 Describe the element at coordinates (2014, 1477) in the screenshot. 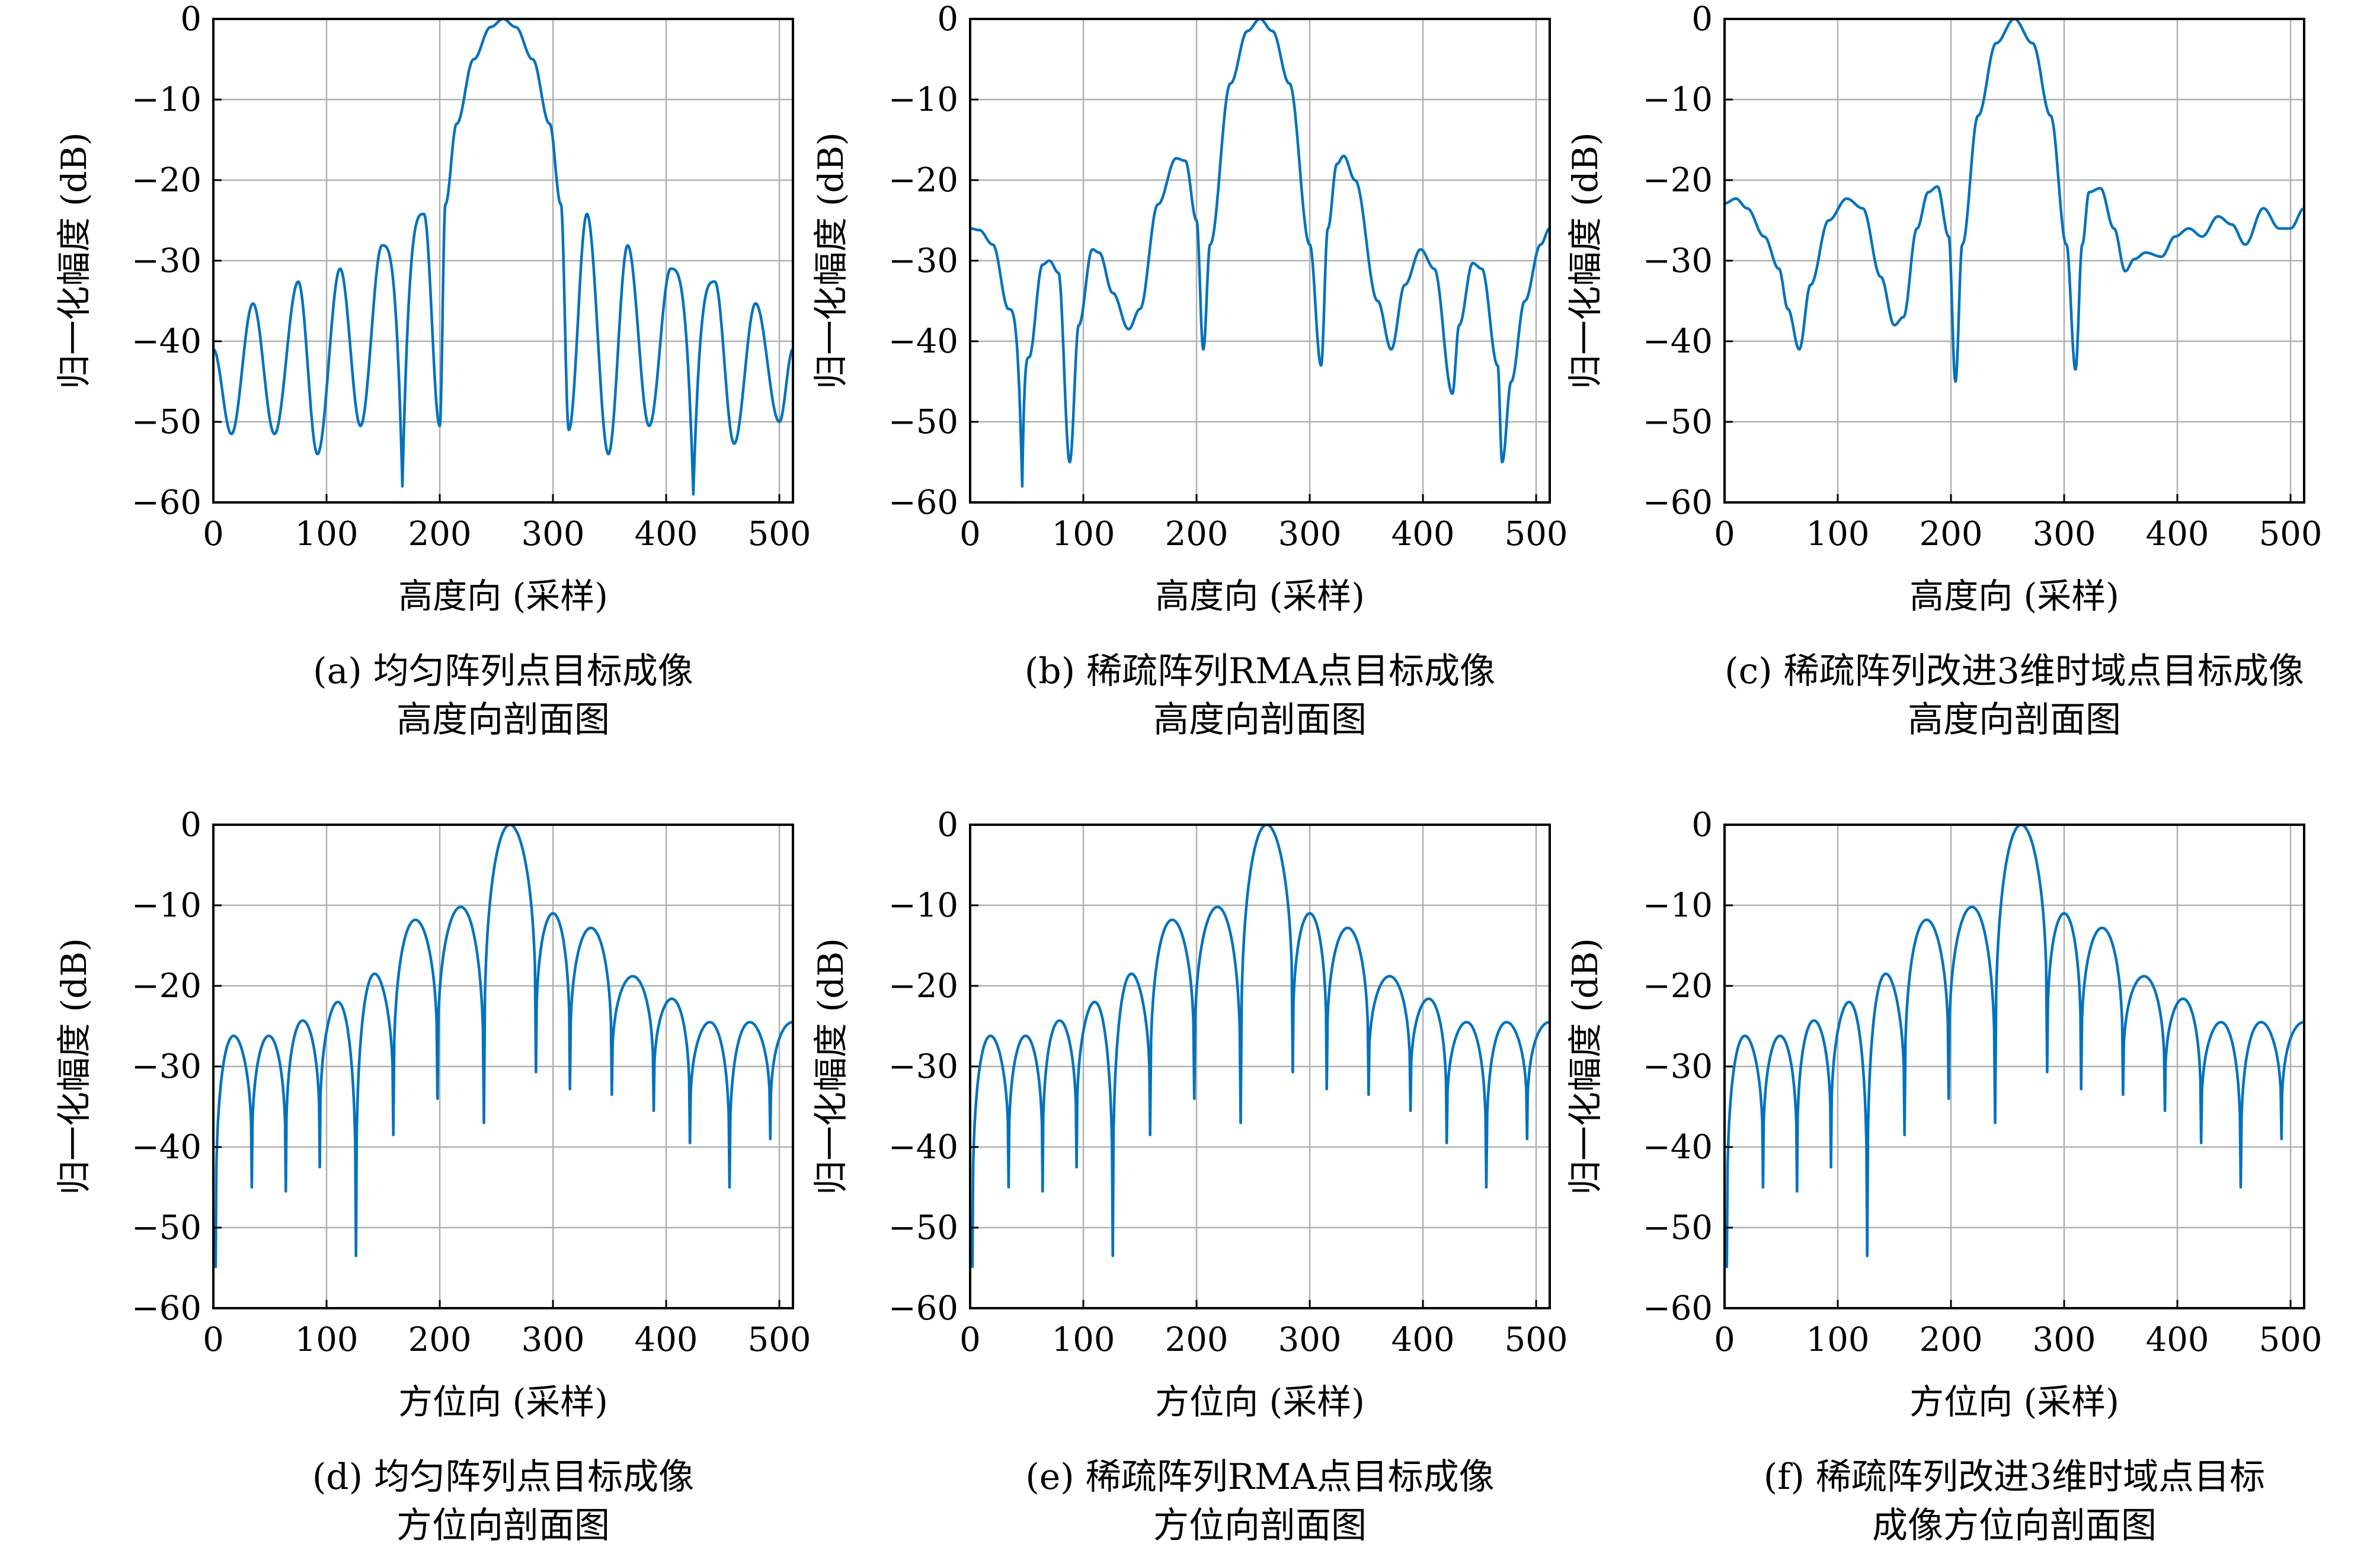

I see `caption-line-1: (f) 稀疏阵列改进3维时域点目标` at that location.